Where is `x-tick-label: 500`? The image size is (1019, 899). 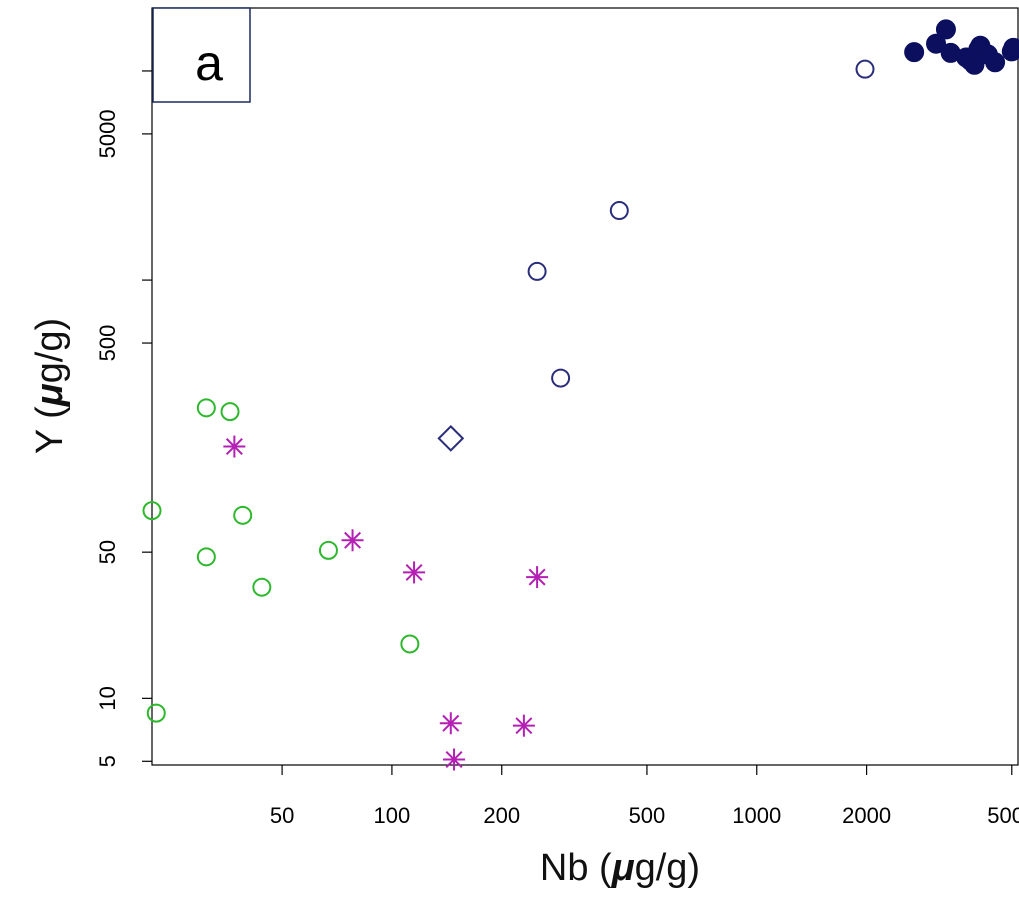 x-tick-label: 500 is located at coordinates (647, 815).